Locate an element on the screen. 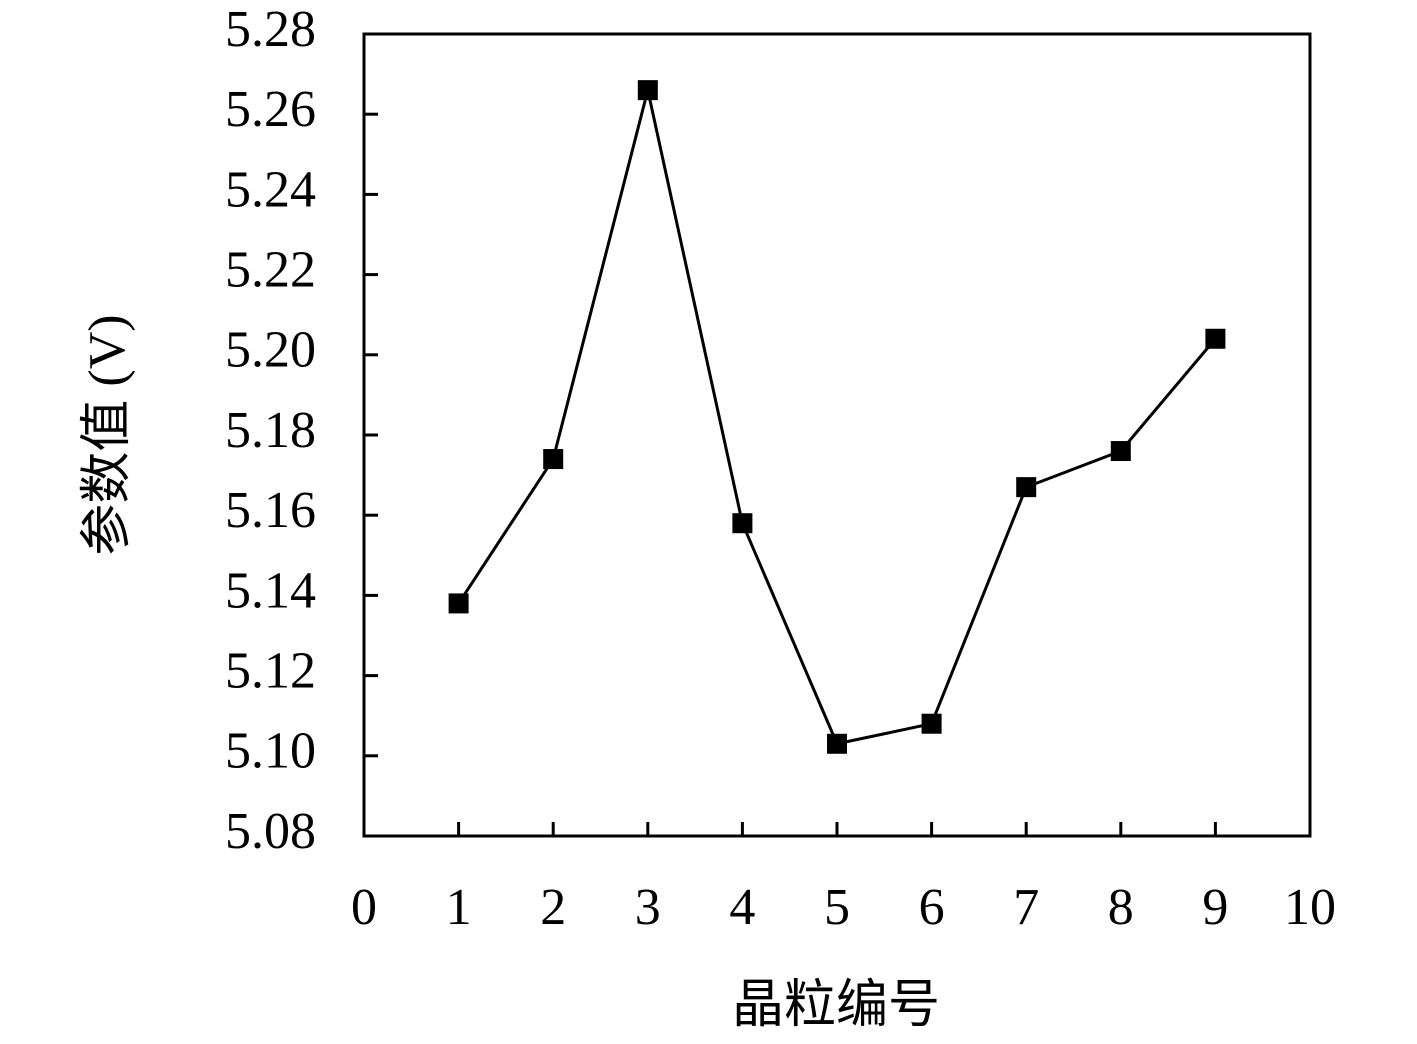 Image resolution: width=1417 pixels, height=1044 pixels. y-tick-label: 5.26 is located at coordinates (270, 109).